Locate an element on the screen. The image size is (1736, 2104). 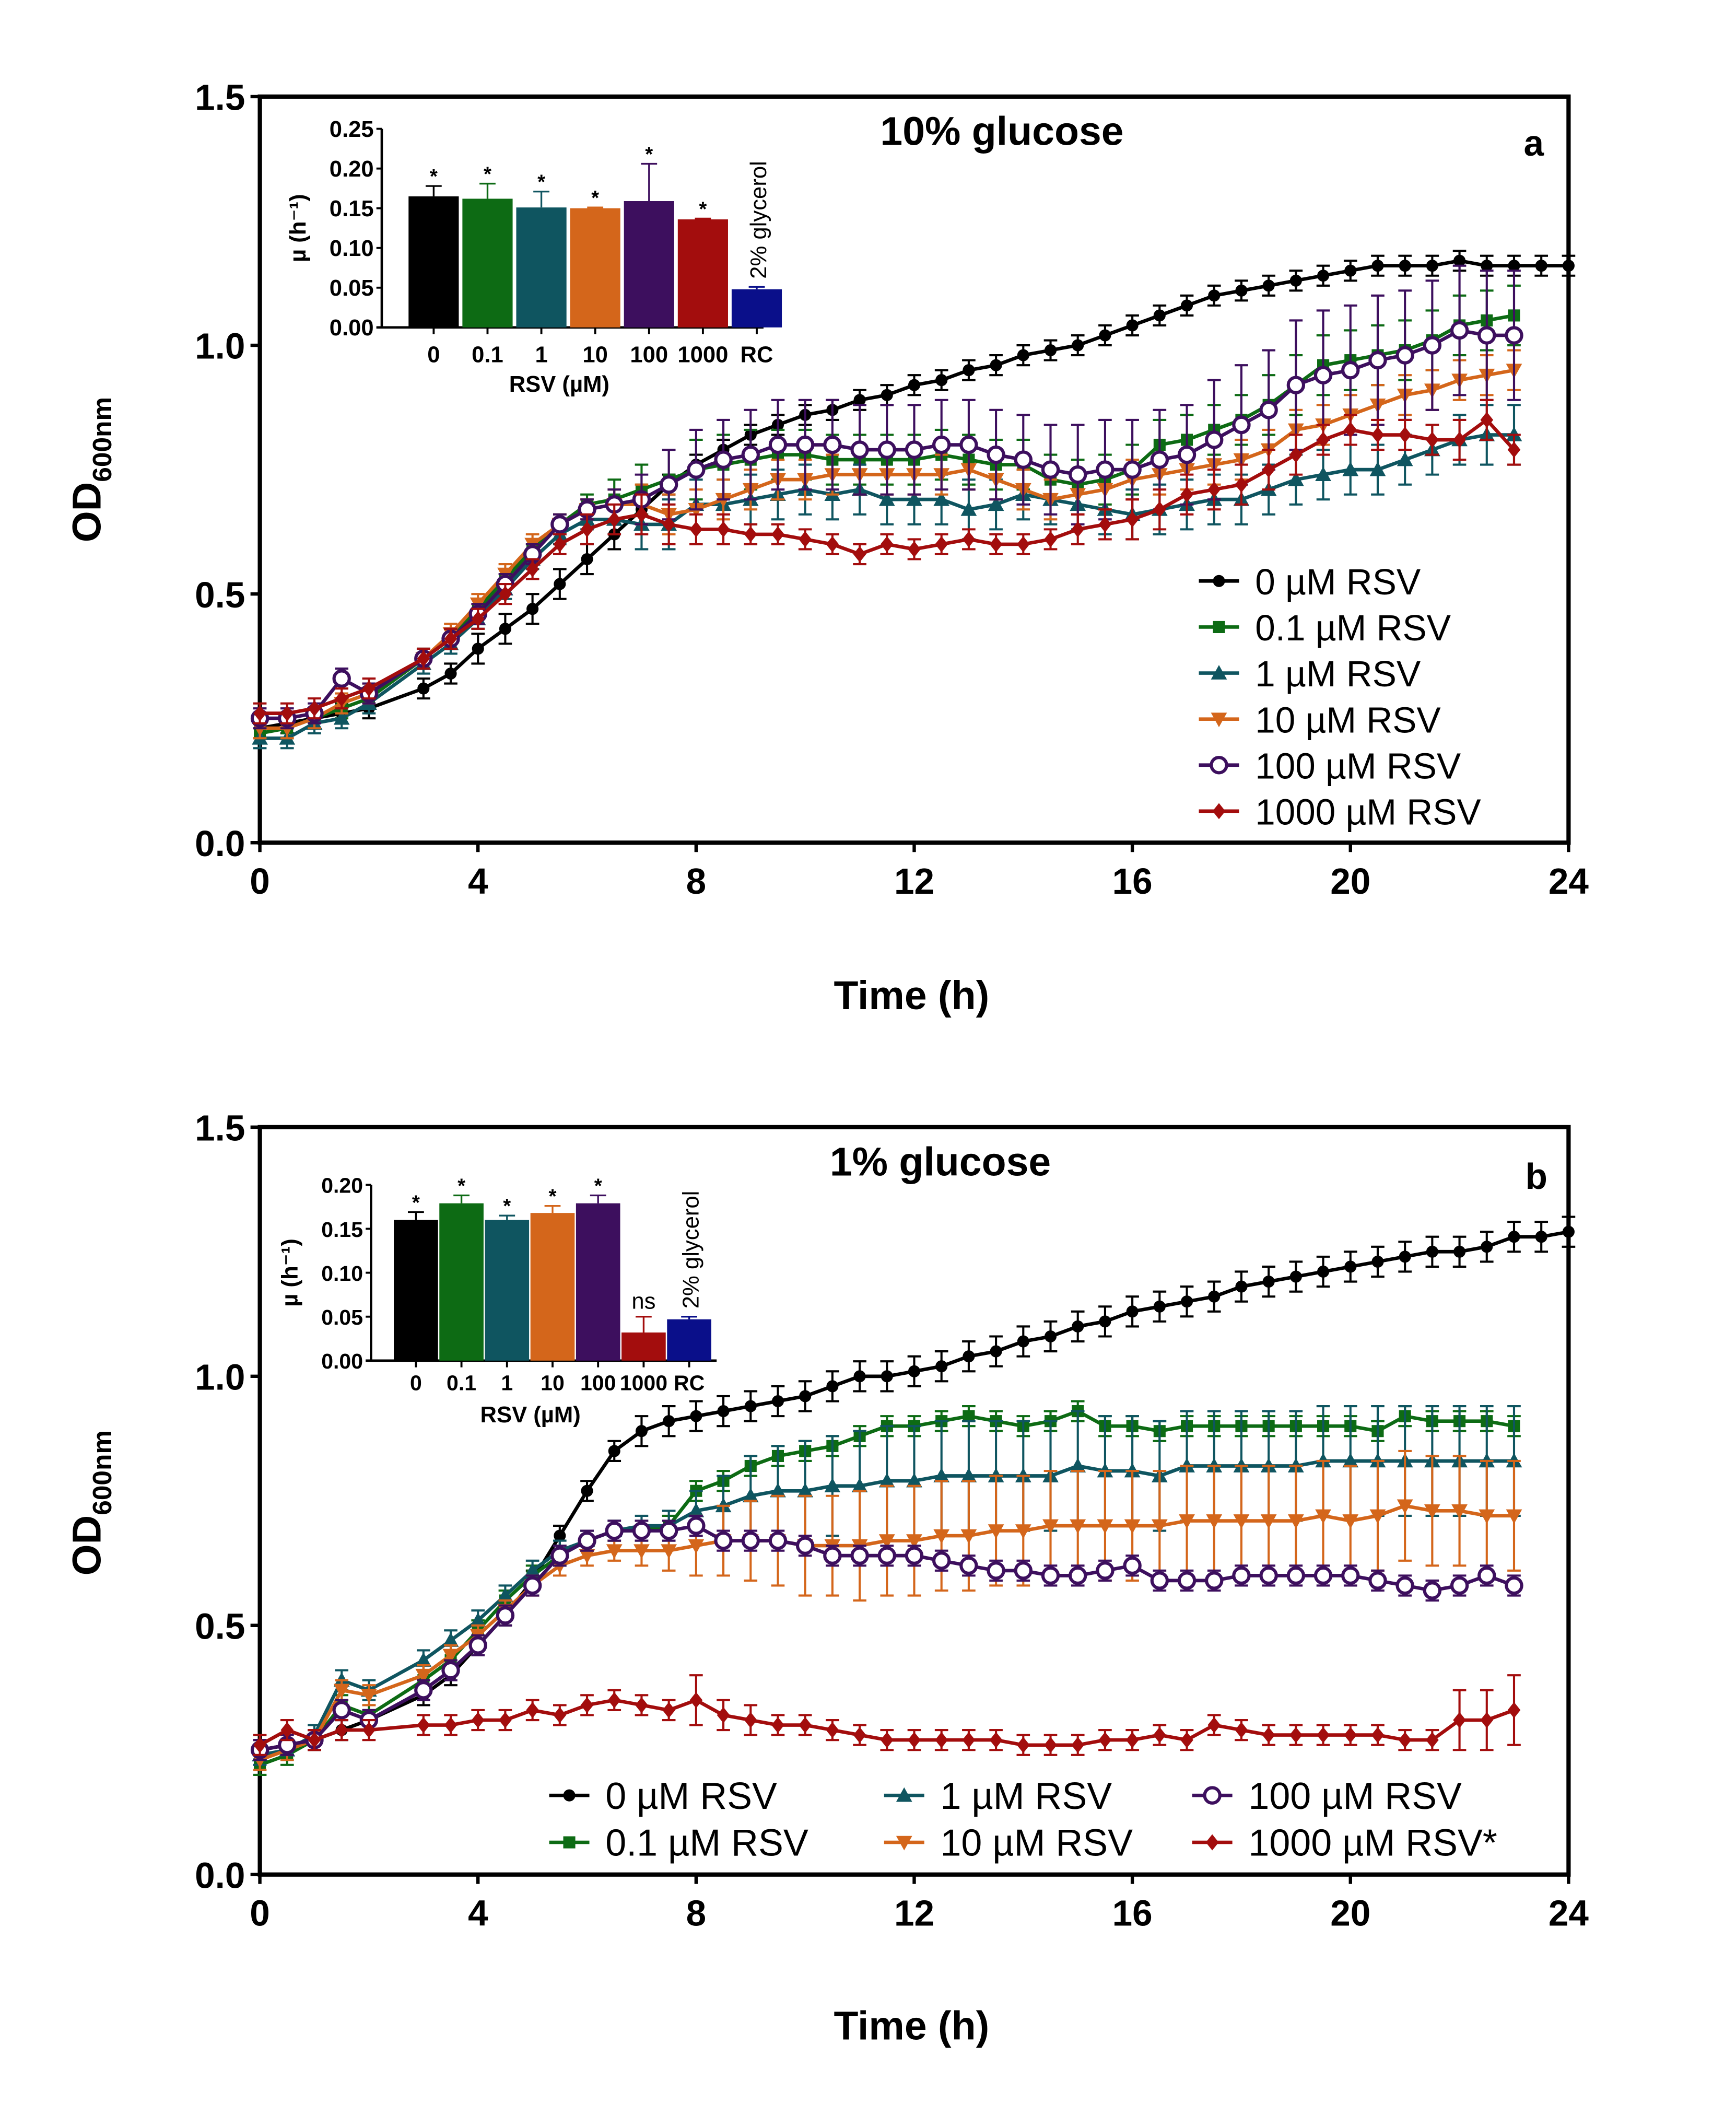
legend-label: 1000 µM RSV is located at coordinates (1368, 813).